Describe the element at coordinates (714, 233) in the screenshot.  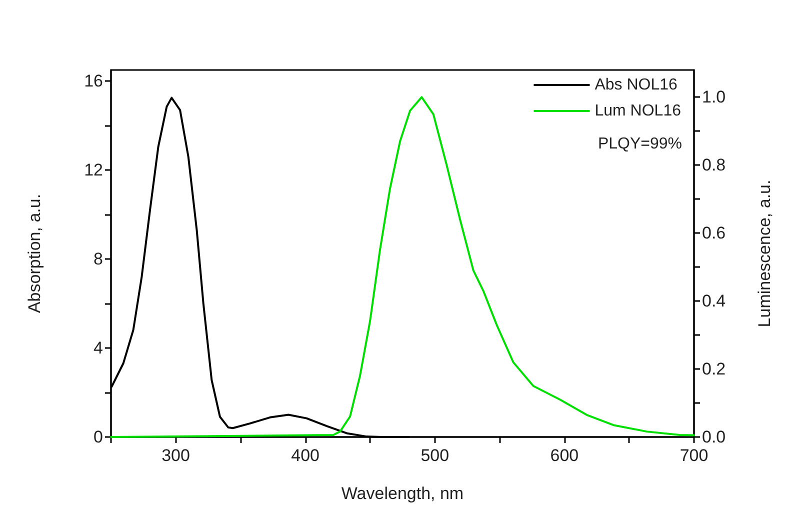
I see `y2-tick-label: 0.6` at that location.